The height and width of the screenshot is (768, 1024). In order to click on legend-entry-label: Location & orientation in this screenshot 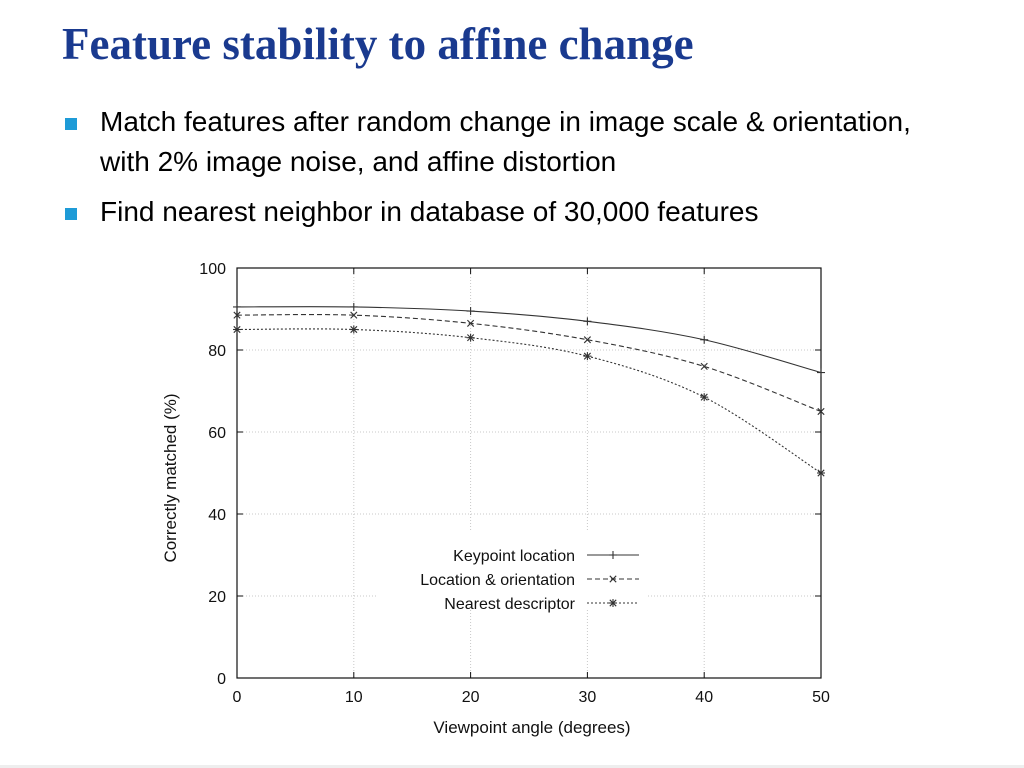, I will do `click(497, 580)`.